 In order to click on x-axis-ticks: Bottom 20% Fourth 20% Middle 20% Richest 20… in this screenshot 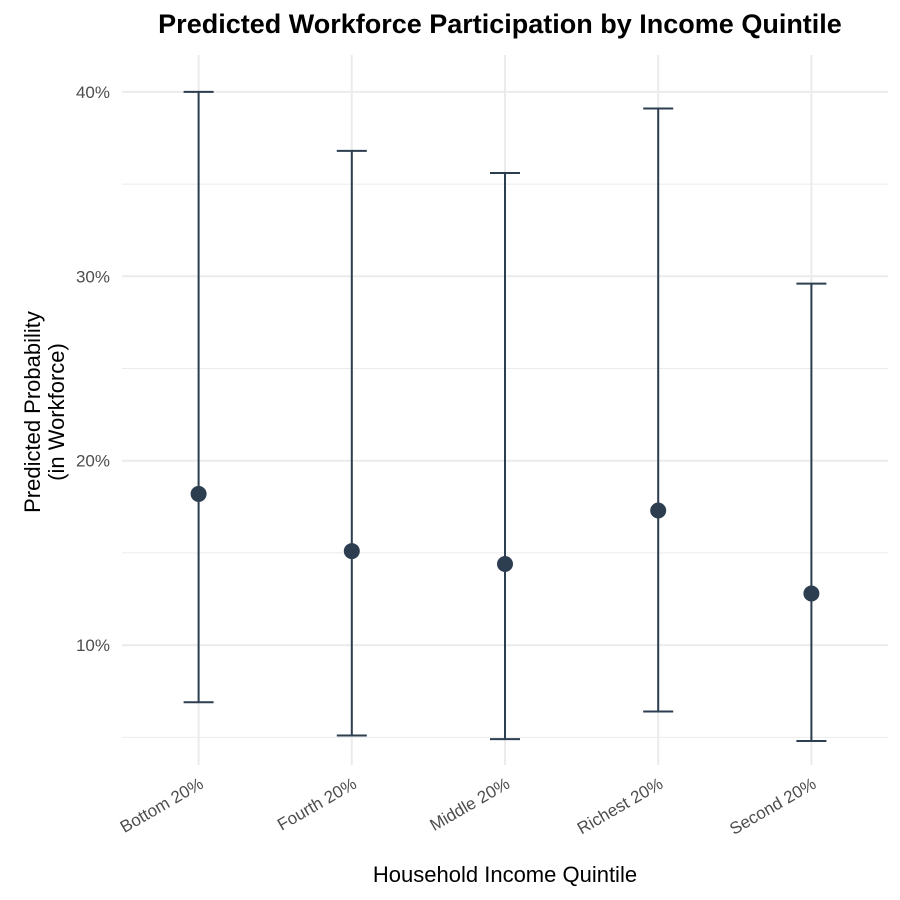, I will do `click(468, 806)`.